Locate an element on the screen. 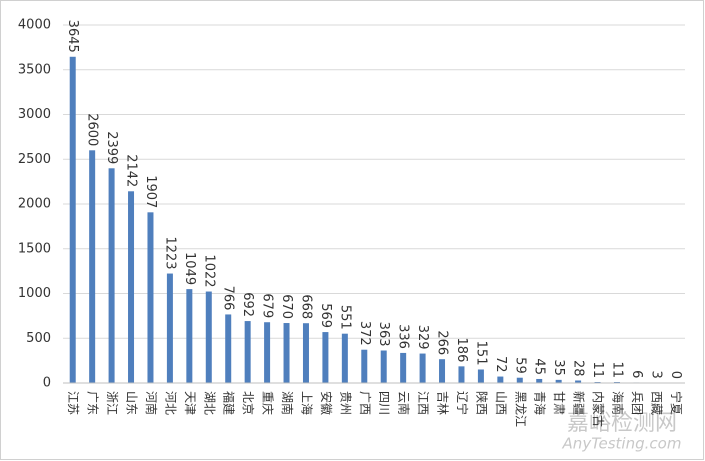  value-label: 266 is located at coordinates (442, 342).